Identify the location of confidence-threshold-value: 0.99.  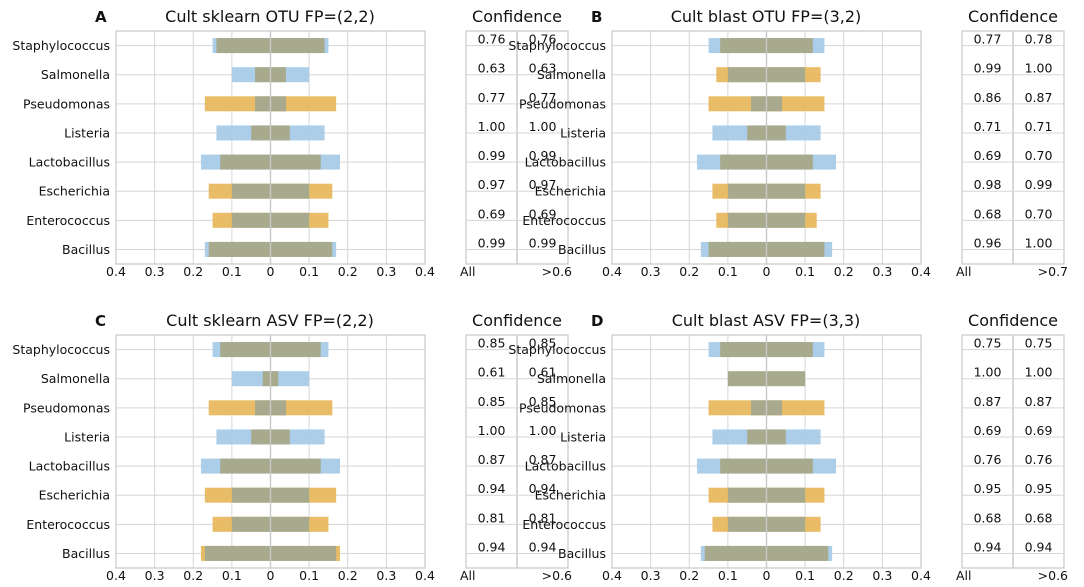
(1039, 184).